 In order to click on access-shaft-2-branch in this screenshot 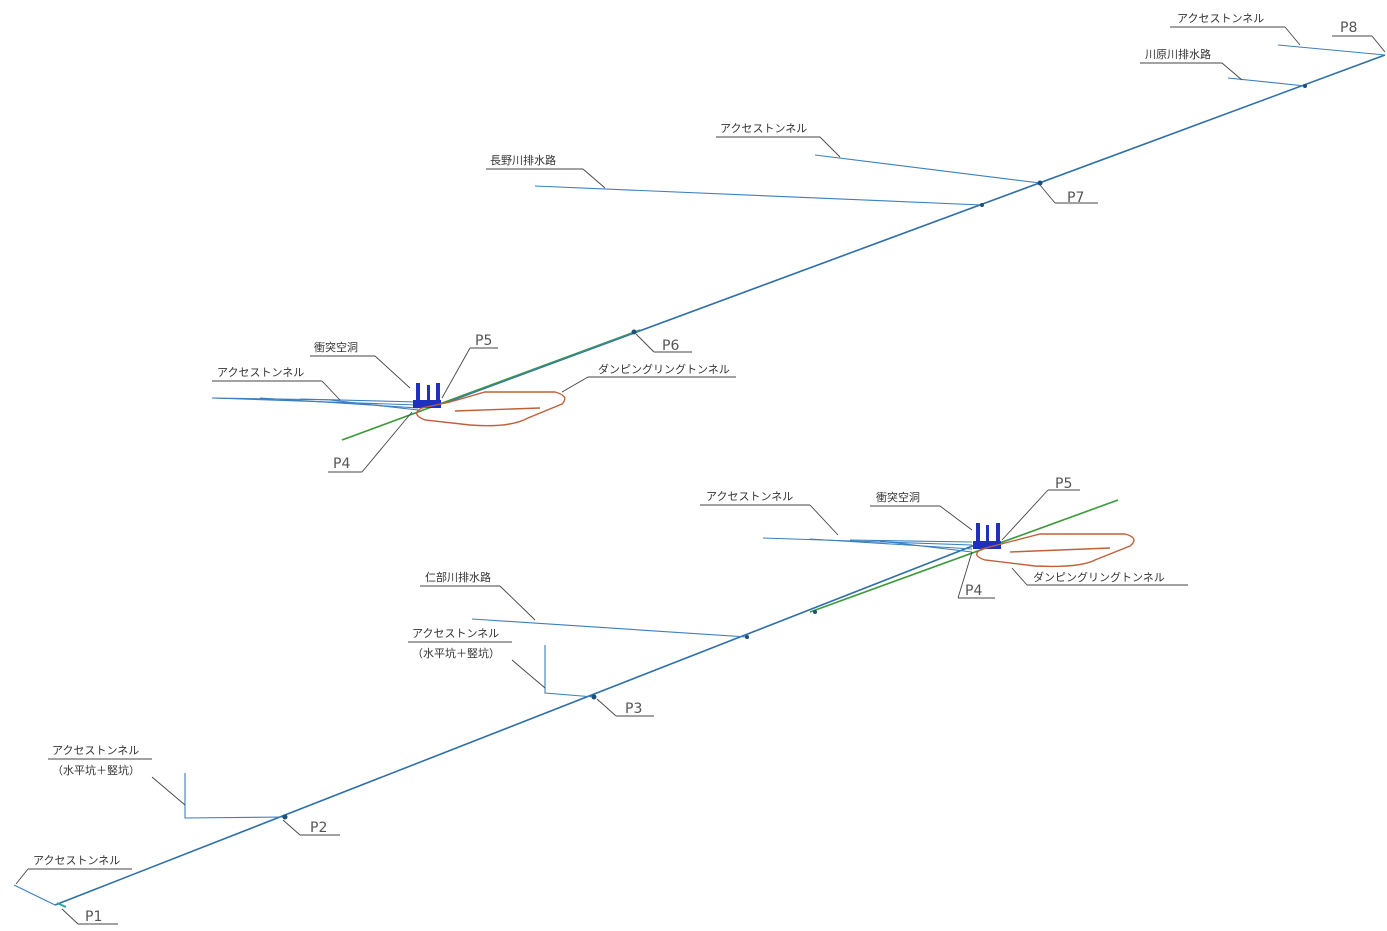, I will do `click(569, 671)`.